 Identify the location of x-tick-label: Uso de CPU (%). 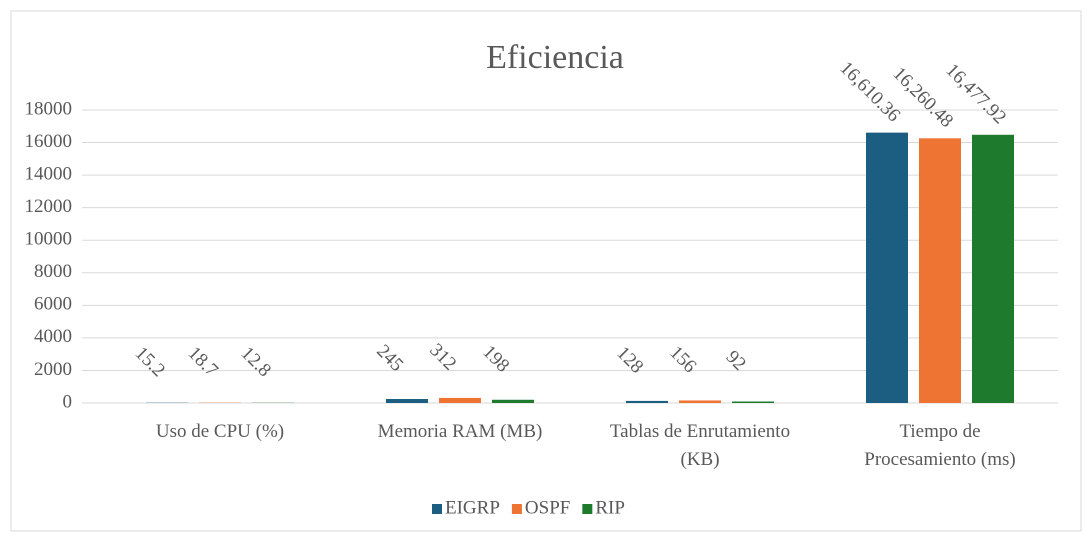
(220, 431).